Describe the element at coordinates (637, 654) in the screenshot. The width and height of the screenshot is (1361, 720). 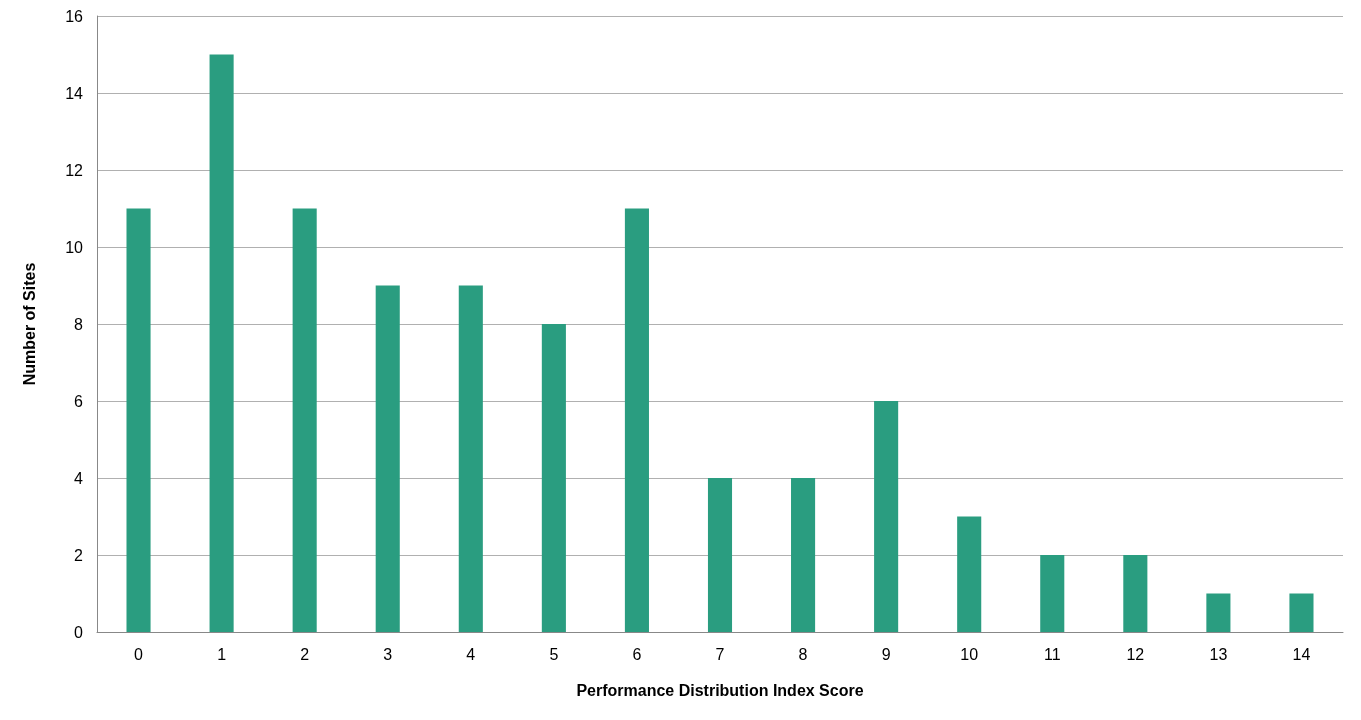
I see `x-tick-label: 6` at that location.